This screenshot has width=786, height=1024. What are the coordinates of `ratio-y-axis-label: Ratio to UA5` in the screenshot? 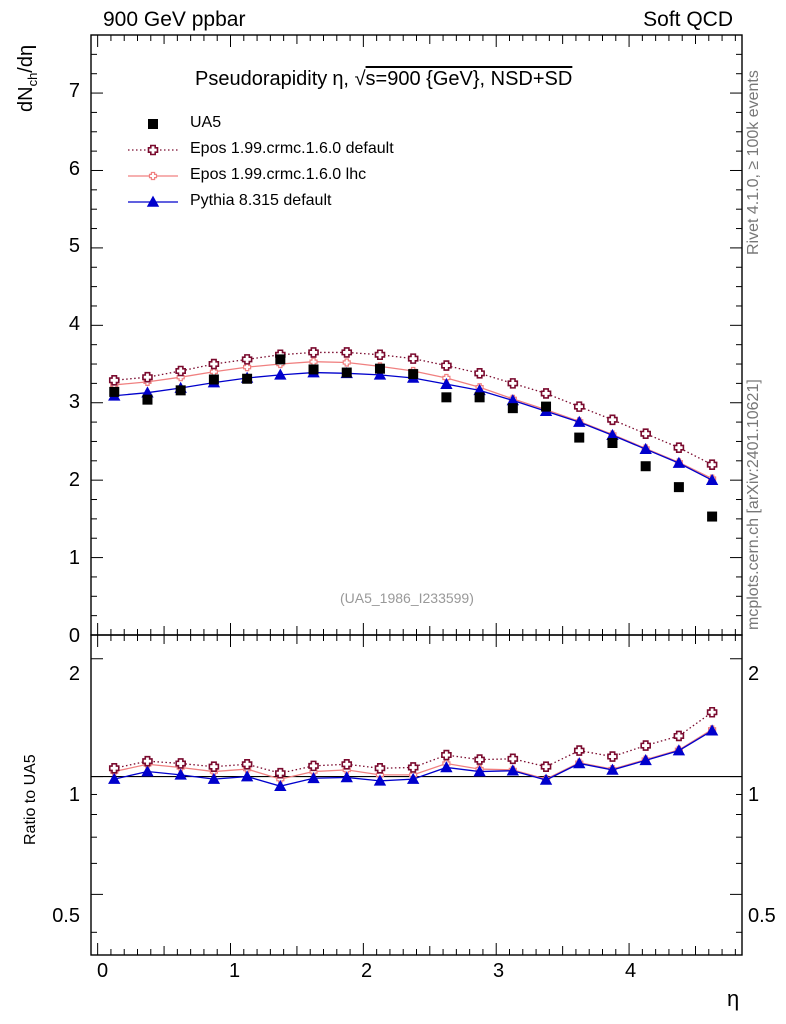 It's located at (30, 799).